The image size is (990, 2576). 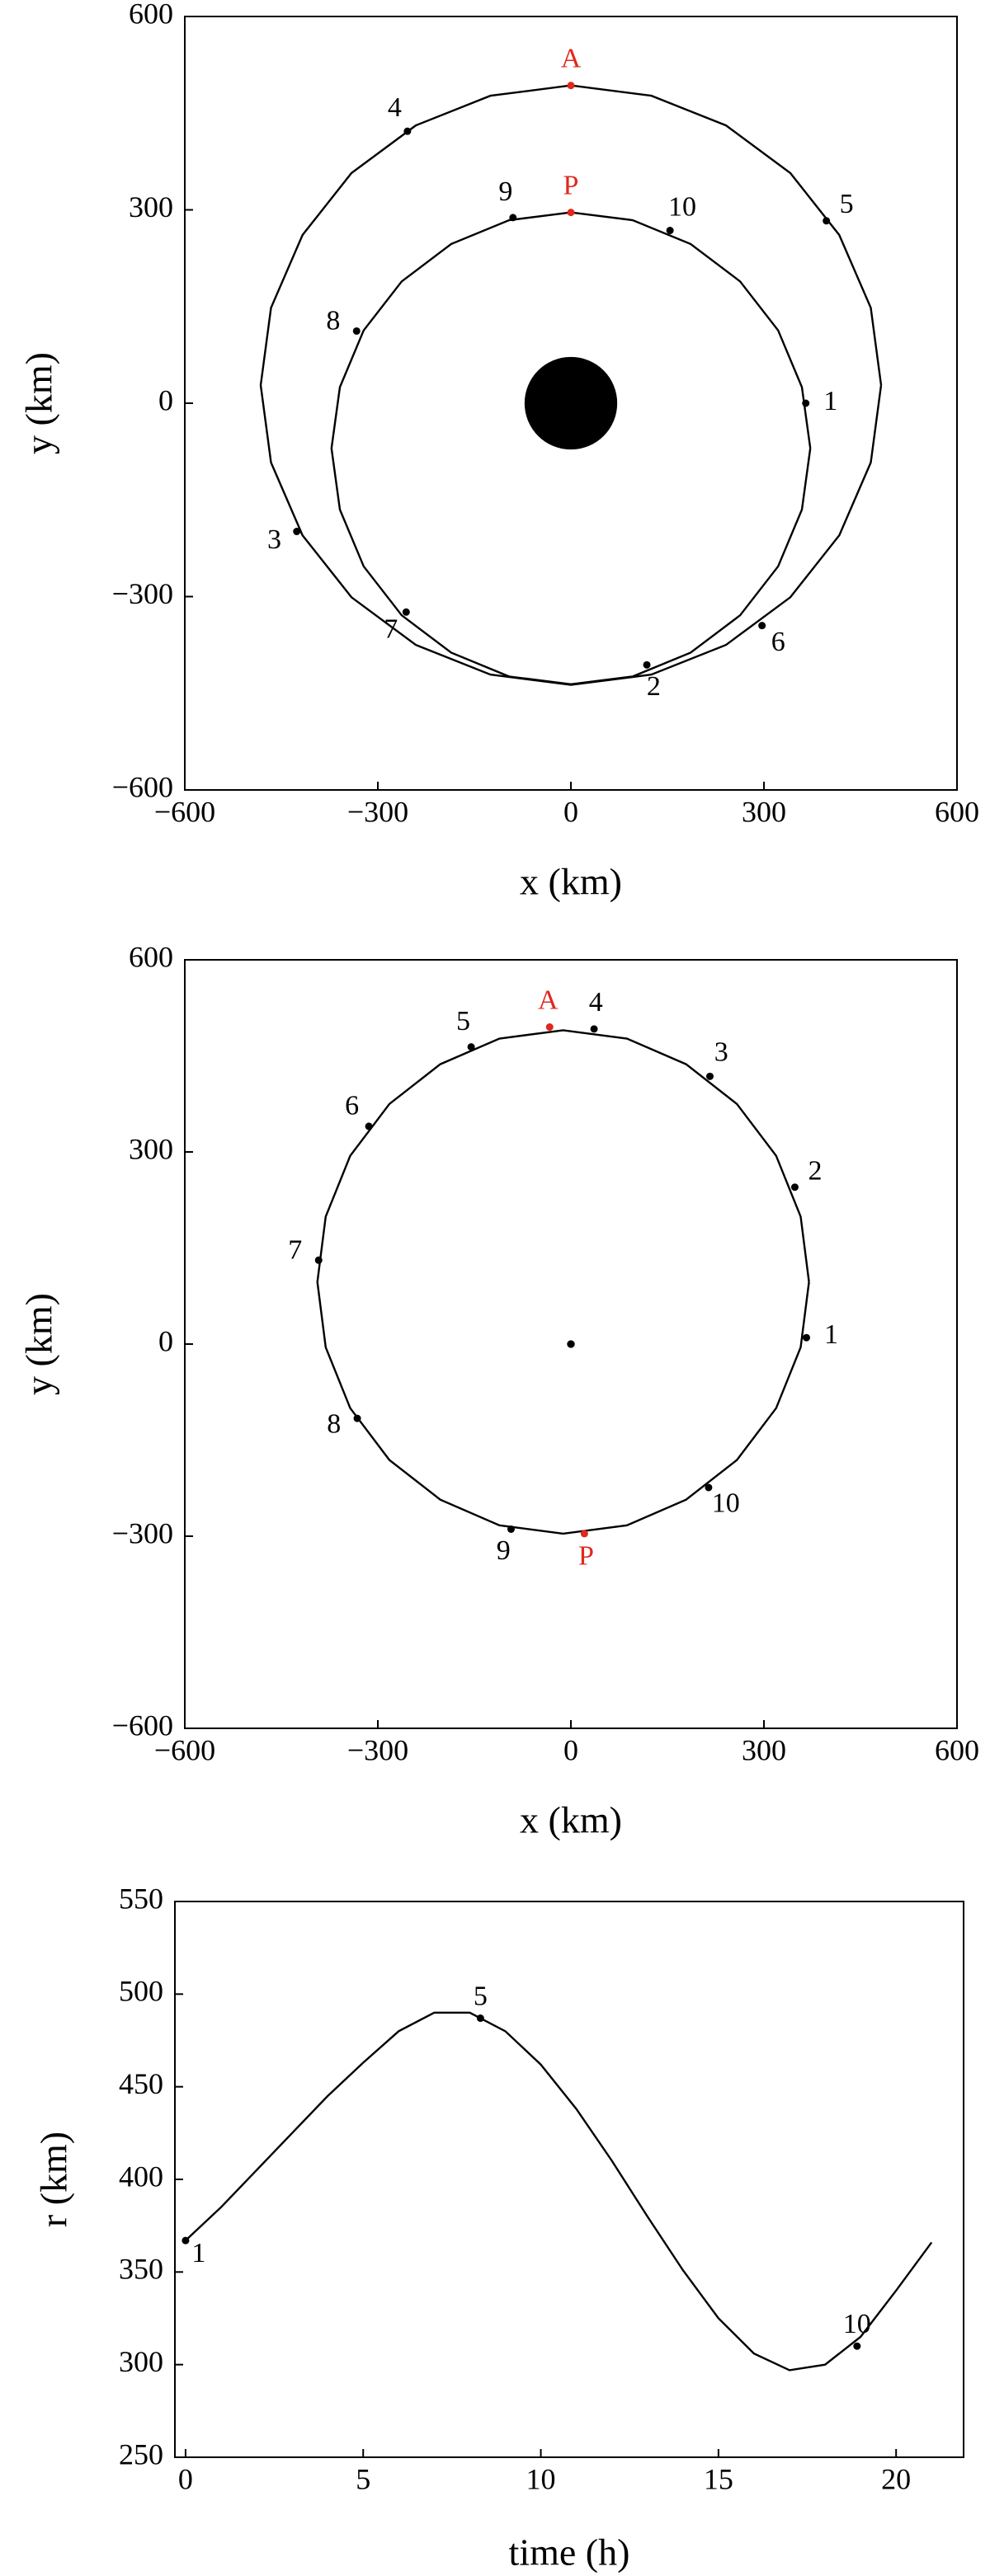 I want to click on x-axis-label: time (h), so click(x=569, y=2552).